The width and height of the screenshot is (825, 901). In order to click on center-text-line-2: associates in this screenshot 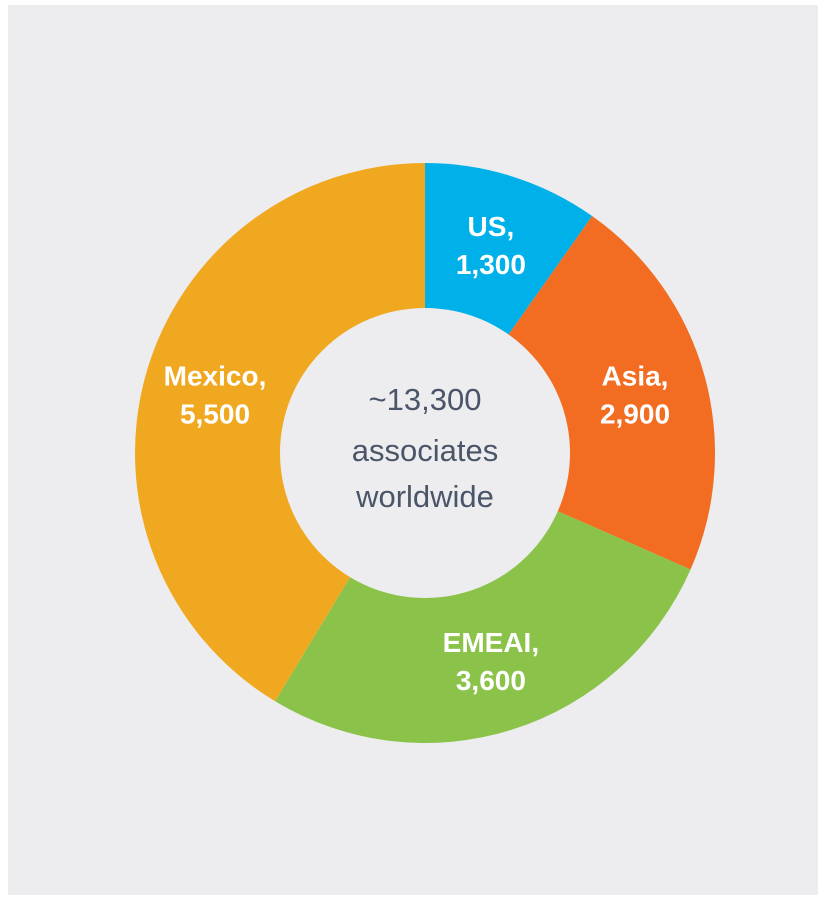, I will do `click(425, 450)`.